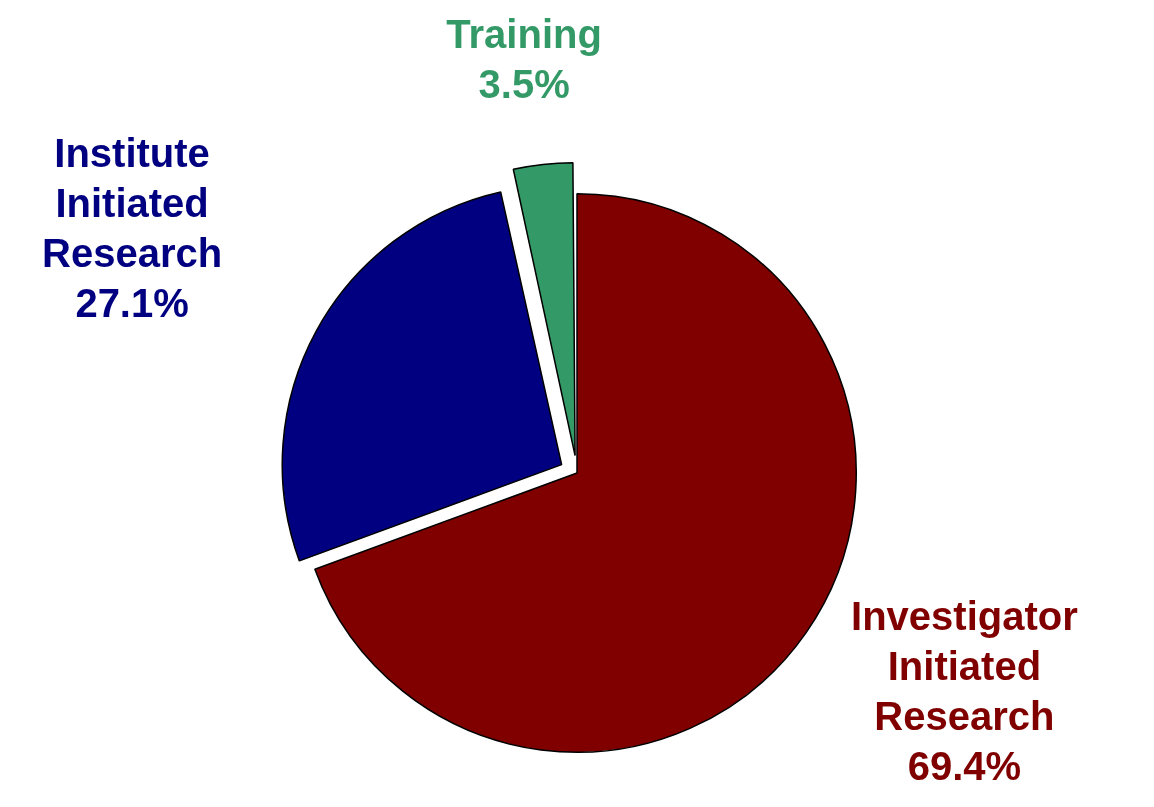 The image size is (1154, 807). What do you see at coordinates (964, 766) in the screenshot?
I see `data-label: 69.4%` at bounding box center [964, 766].